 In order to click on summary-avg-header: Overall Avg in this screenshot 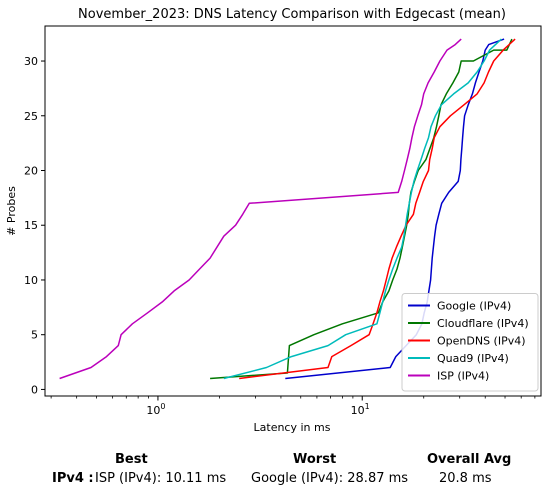, I will do `click(469, 459)`.